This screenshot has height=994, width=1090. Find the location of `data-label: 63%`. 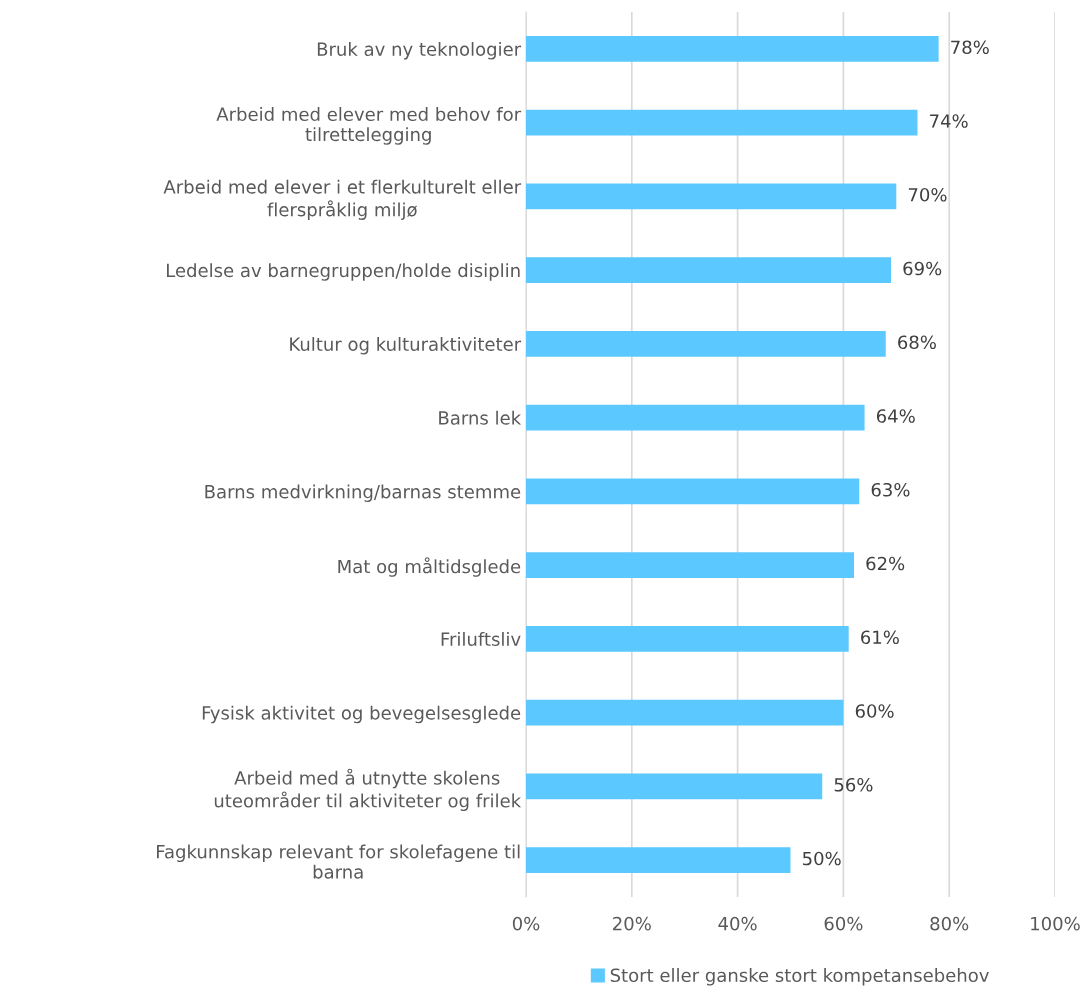

data-label: 63% is located at coordinates (890, 489).